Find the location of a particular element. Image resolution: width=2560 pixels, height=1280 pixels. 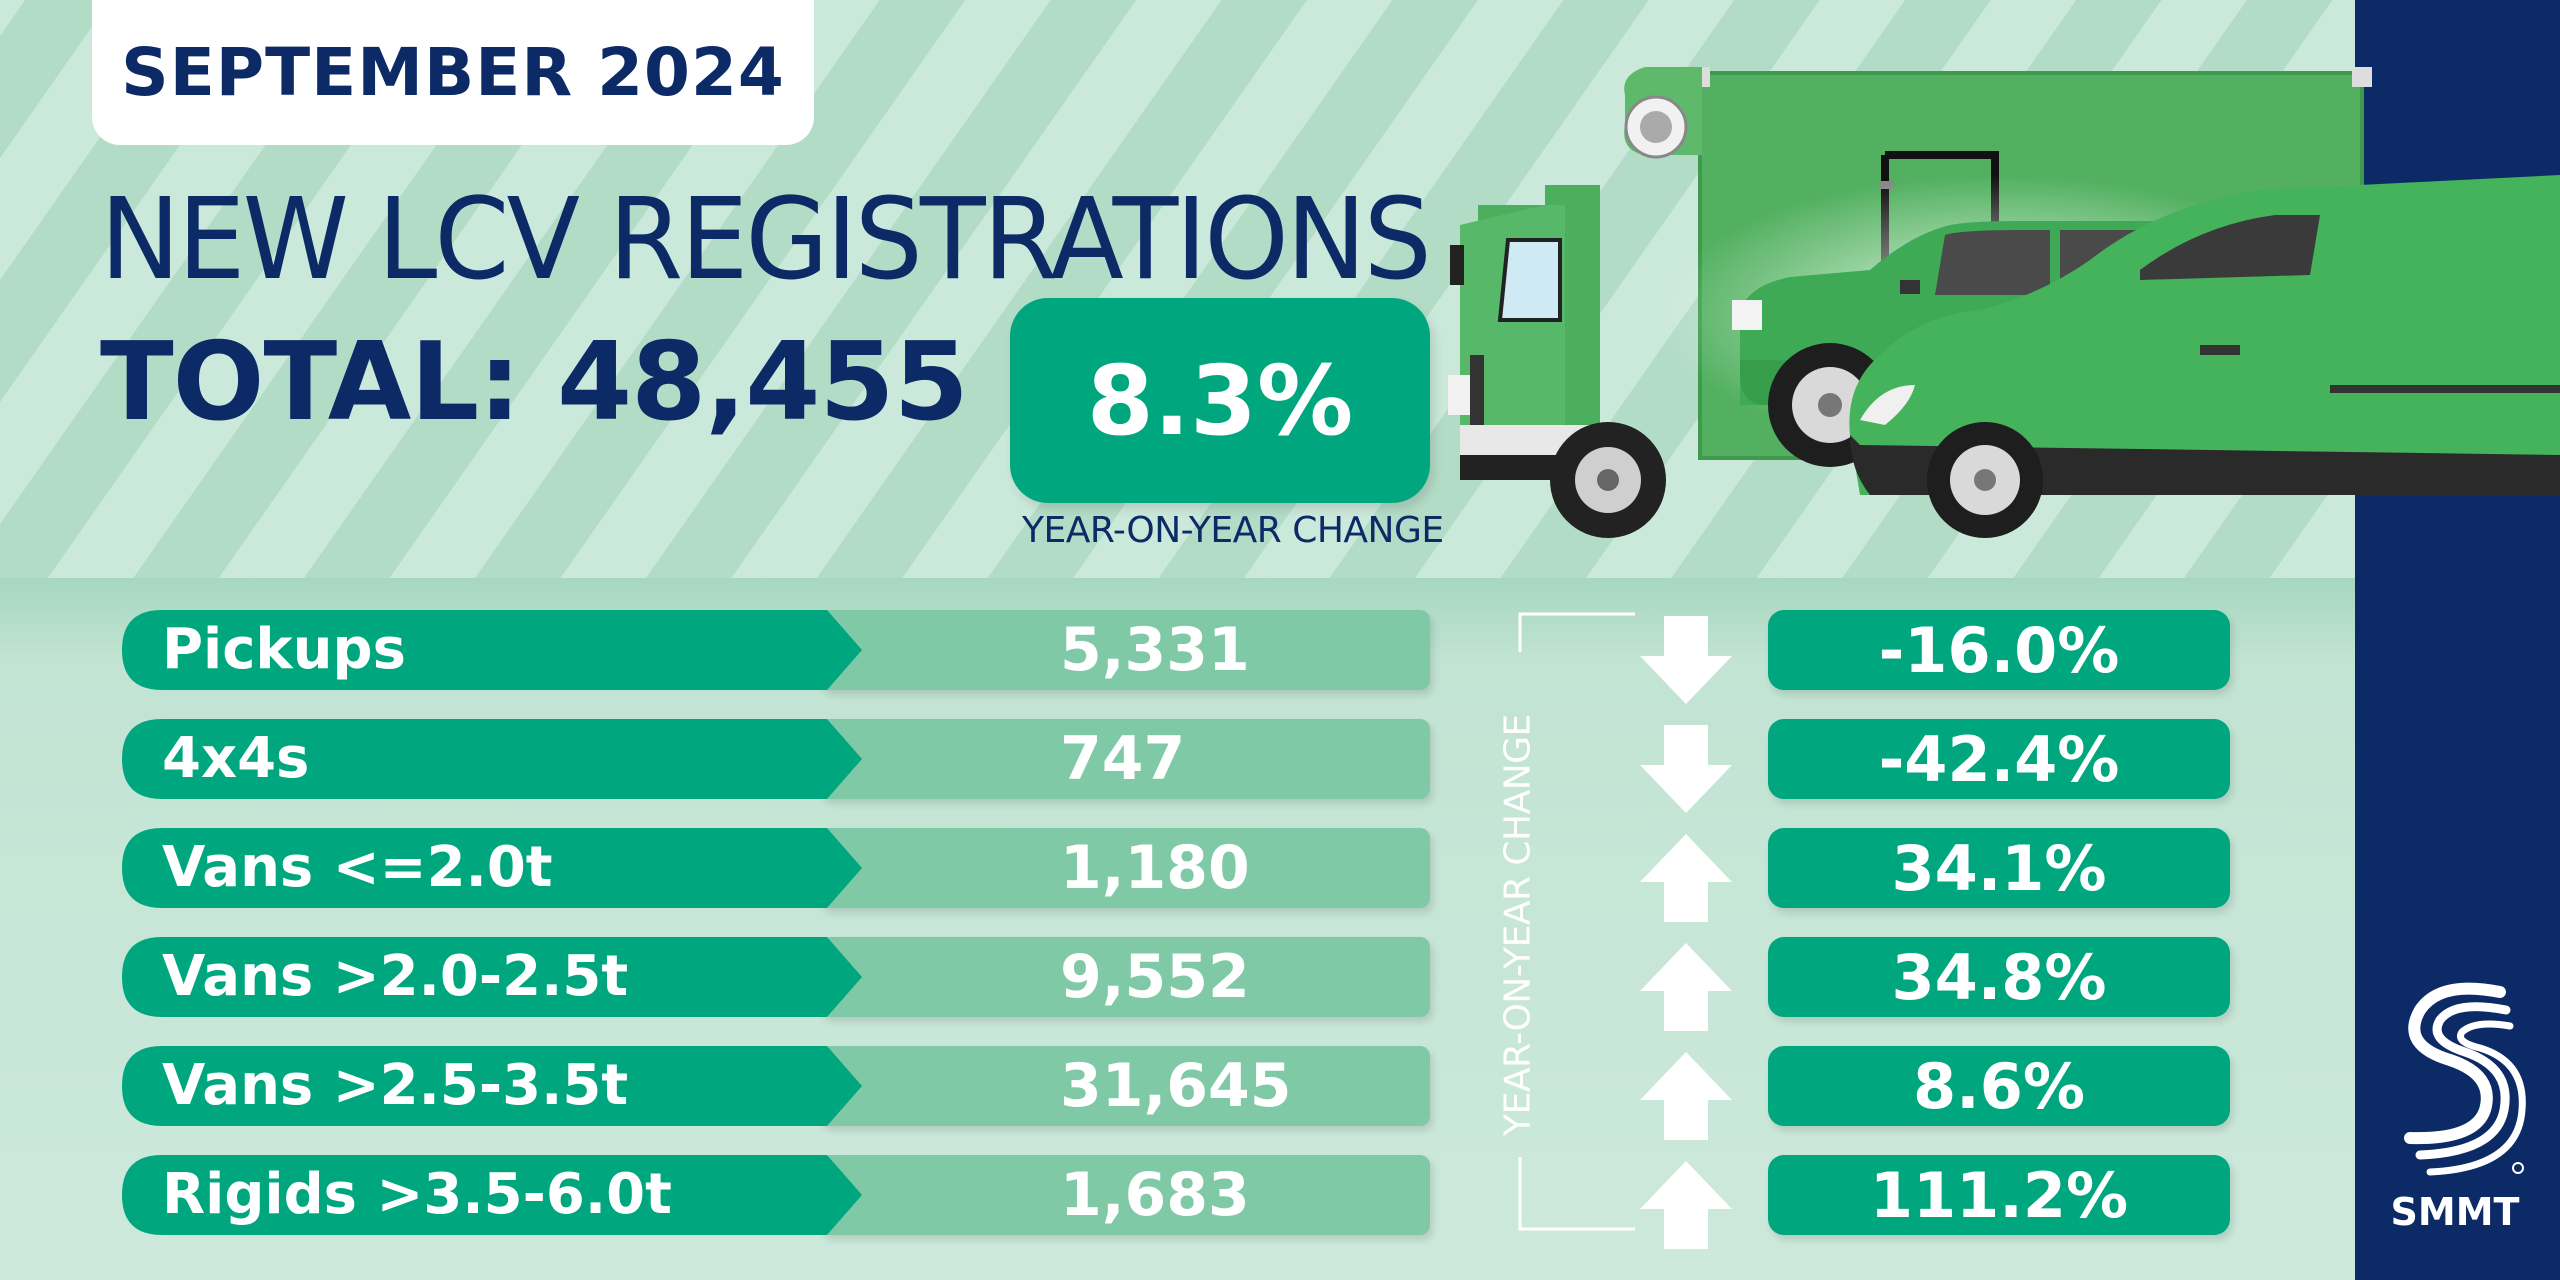

change-value: 34.1% is located at coordinates (1999, 868).